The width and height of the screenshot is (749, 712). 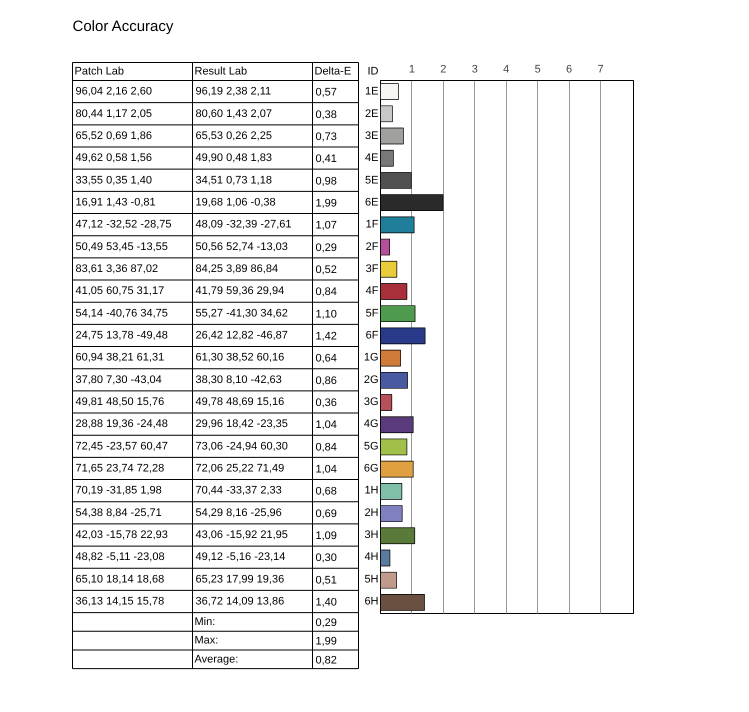 What do you see at coordinates (372, 335) in the screenshot?
I see `y-tick-label: 6F` at bounding box center [372, 335].